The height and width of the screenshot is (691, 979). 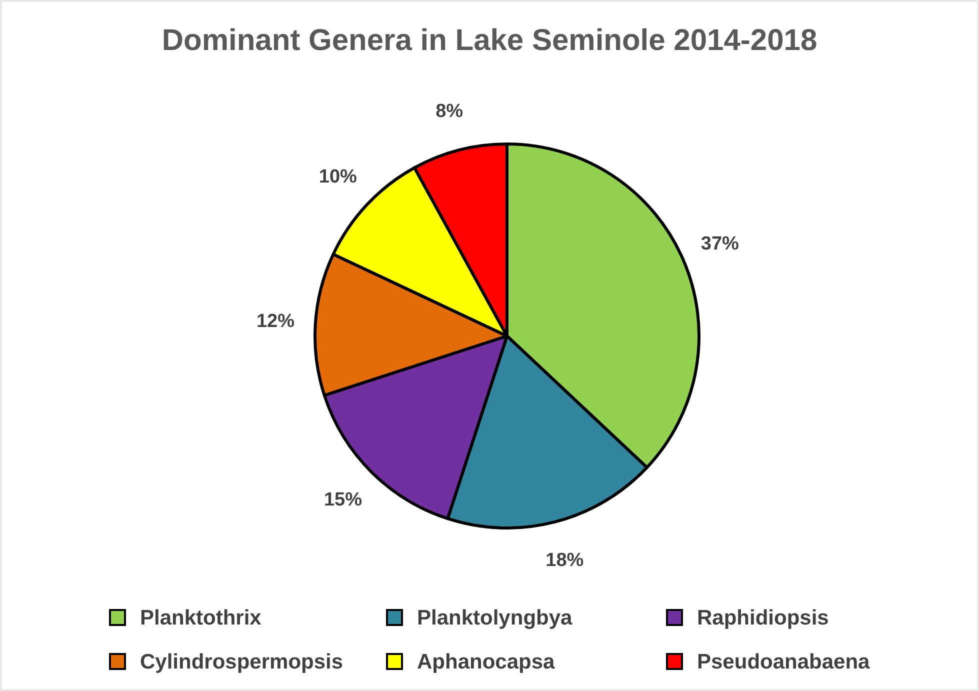 I want to click on data-label: 12%, so click(x=275, y=321).